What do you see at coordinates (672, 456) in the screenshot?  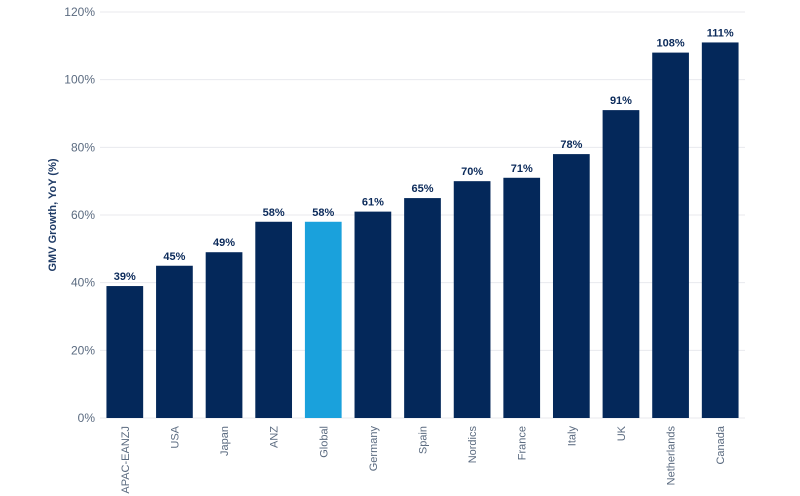 I see `x-tick-label: Netherlands` at bounding box center [672, 456].